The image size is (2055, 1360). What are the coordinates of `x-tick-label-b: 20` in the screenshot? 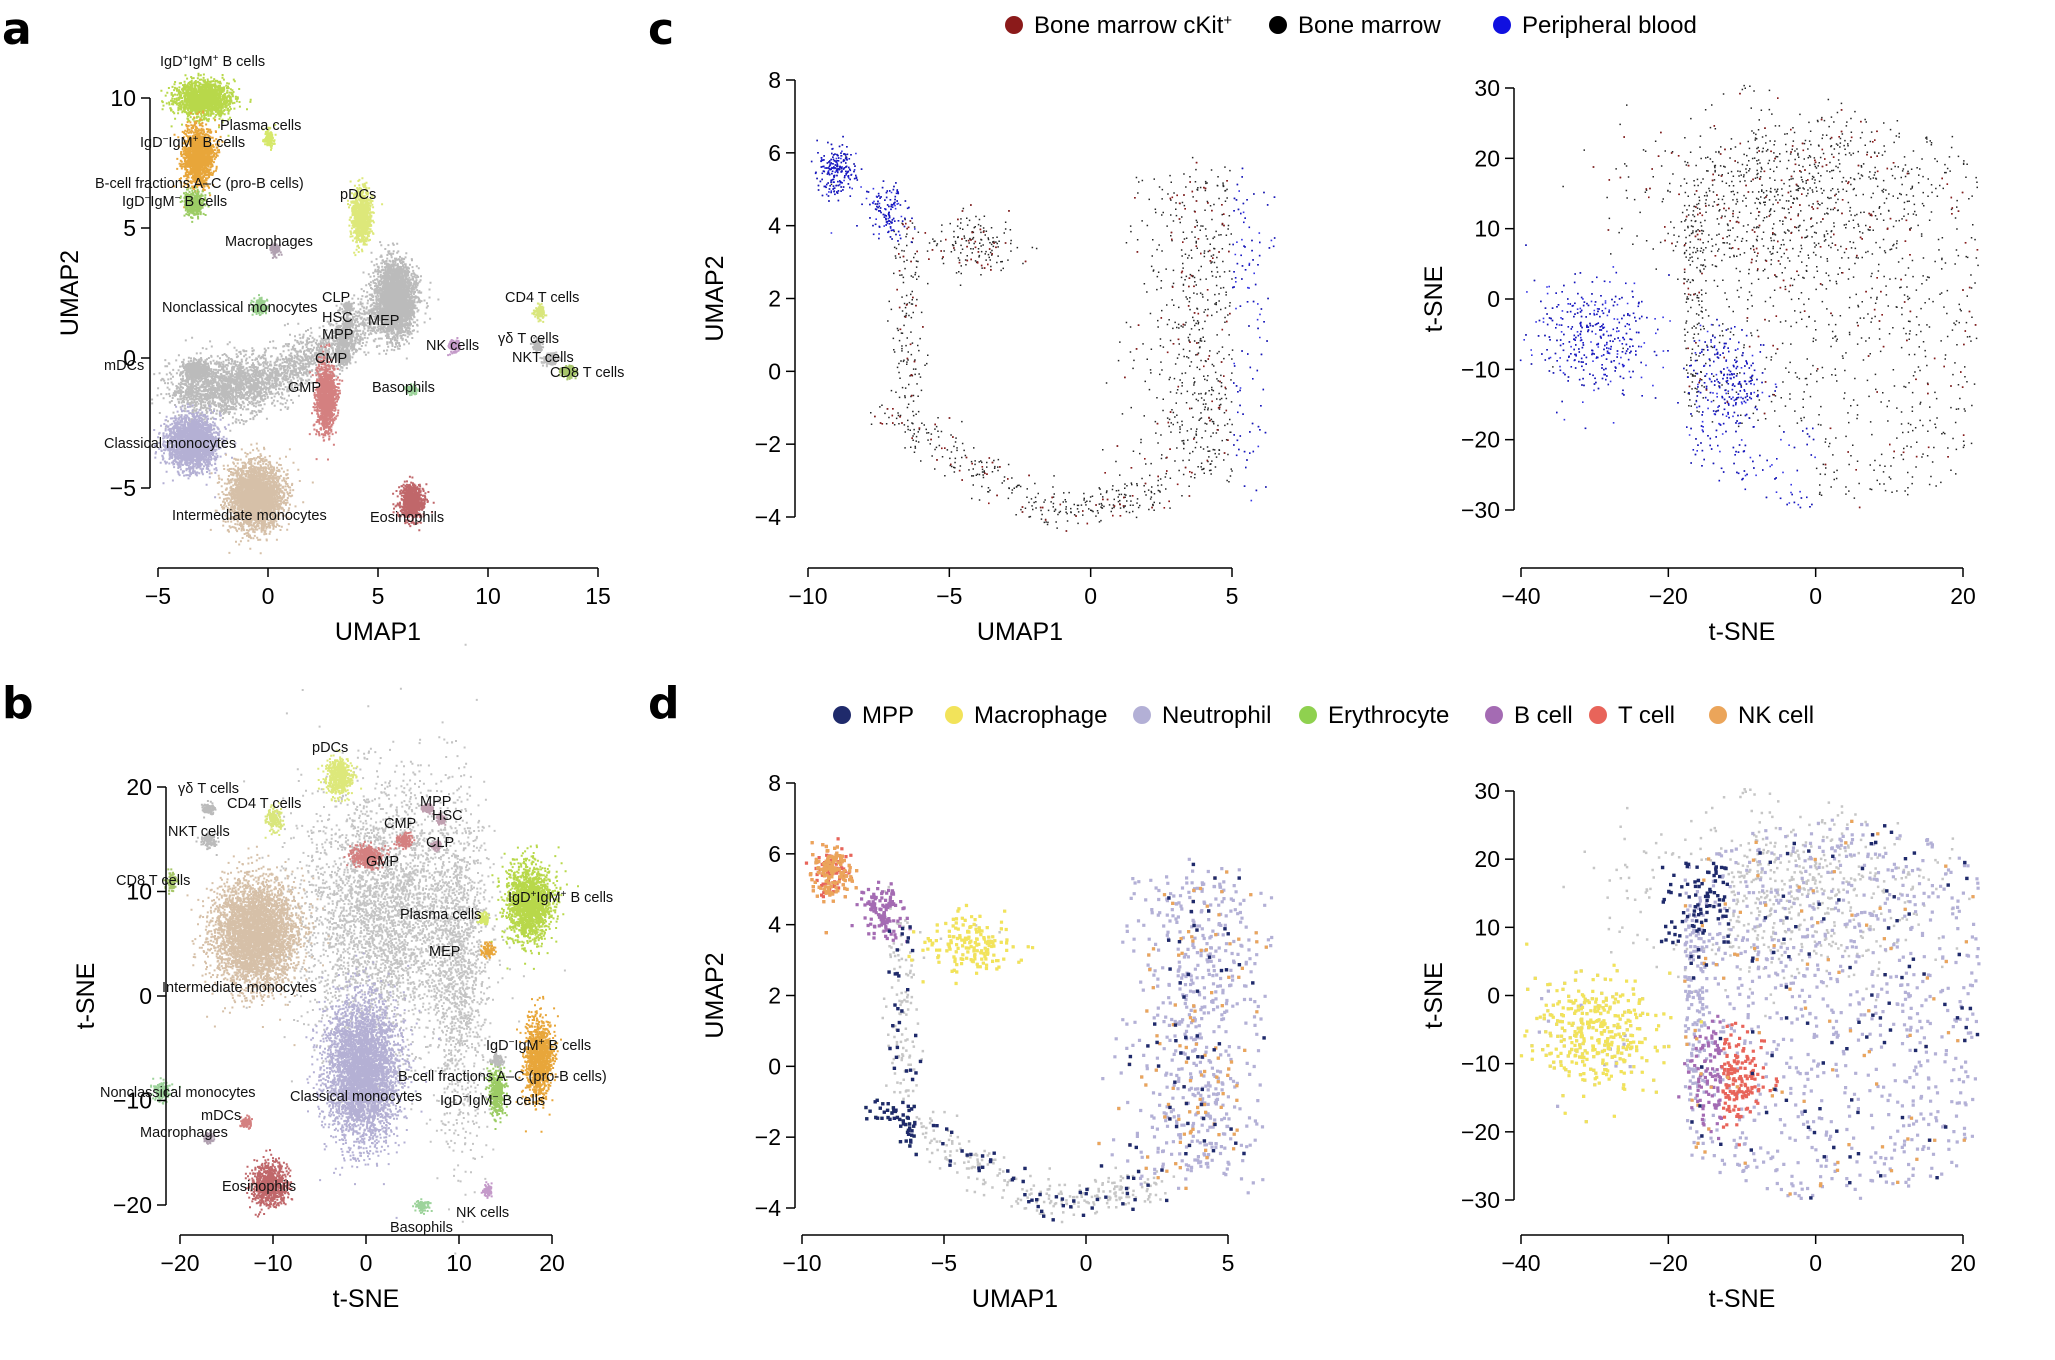 It's located at (552, 1263).